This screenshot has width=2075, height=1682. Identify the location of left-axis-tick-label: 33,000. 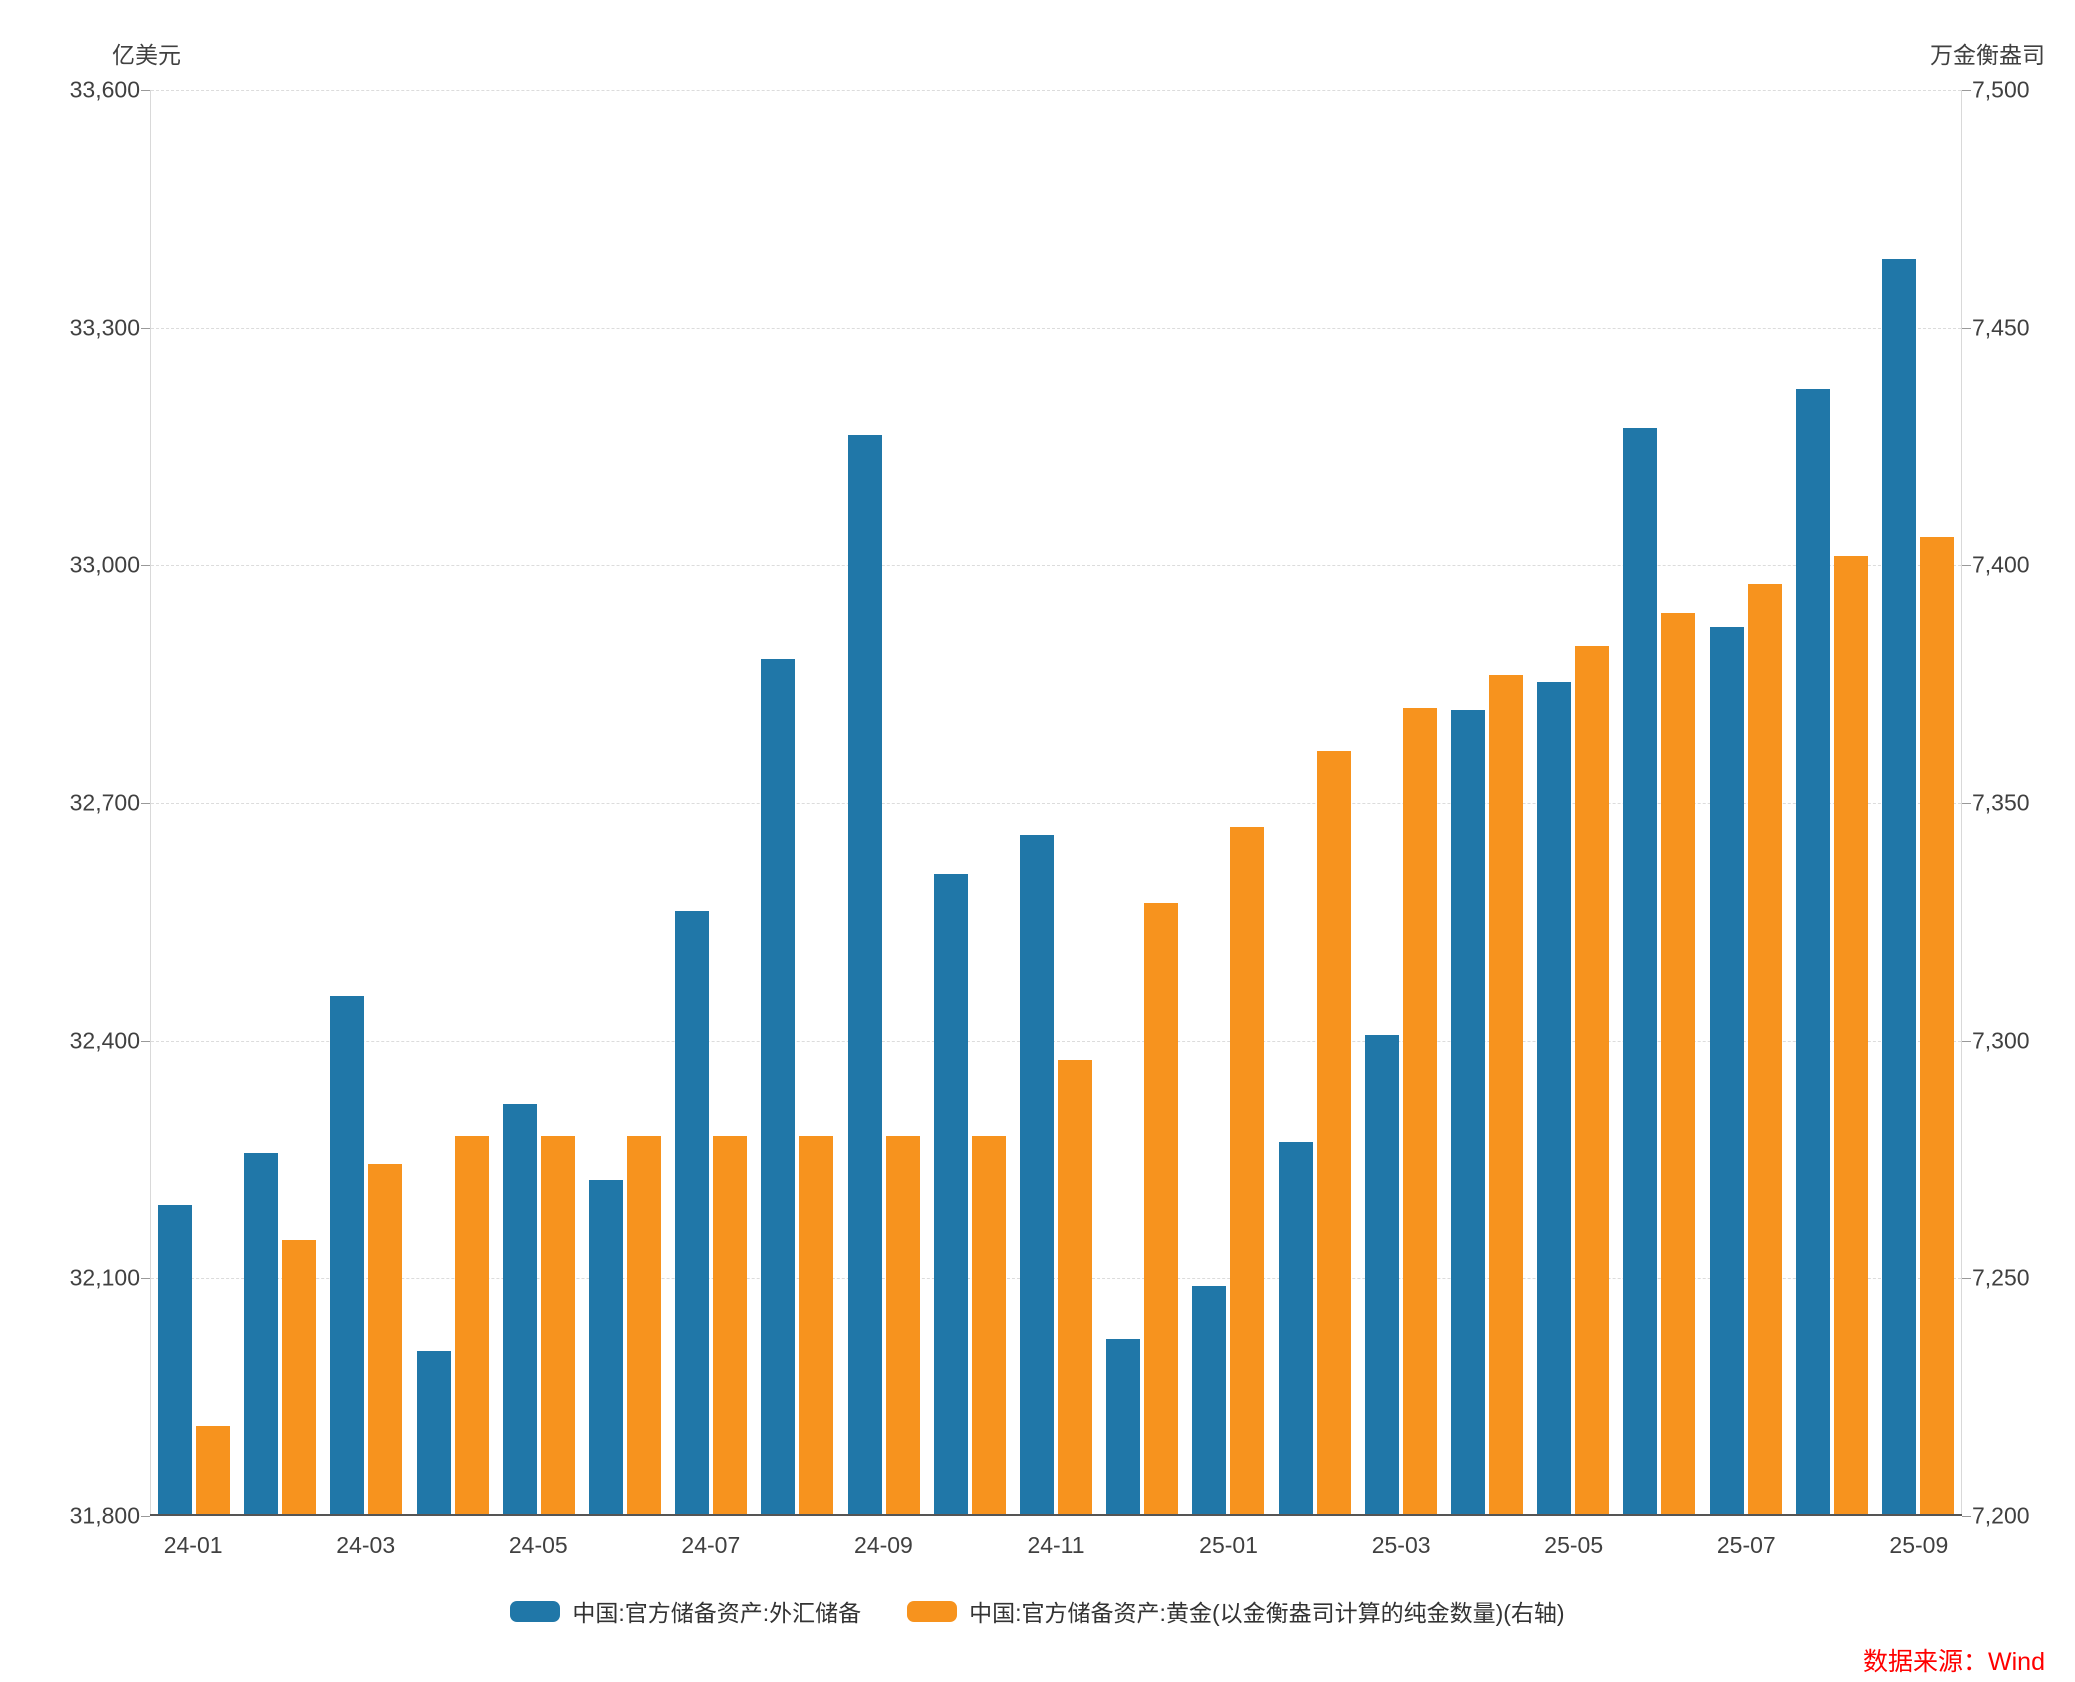
(104, 564).